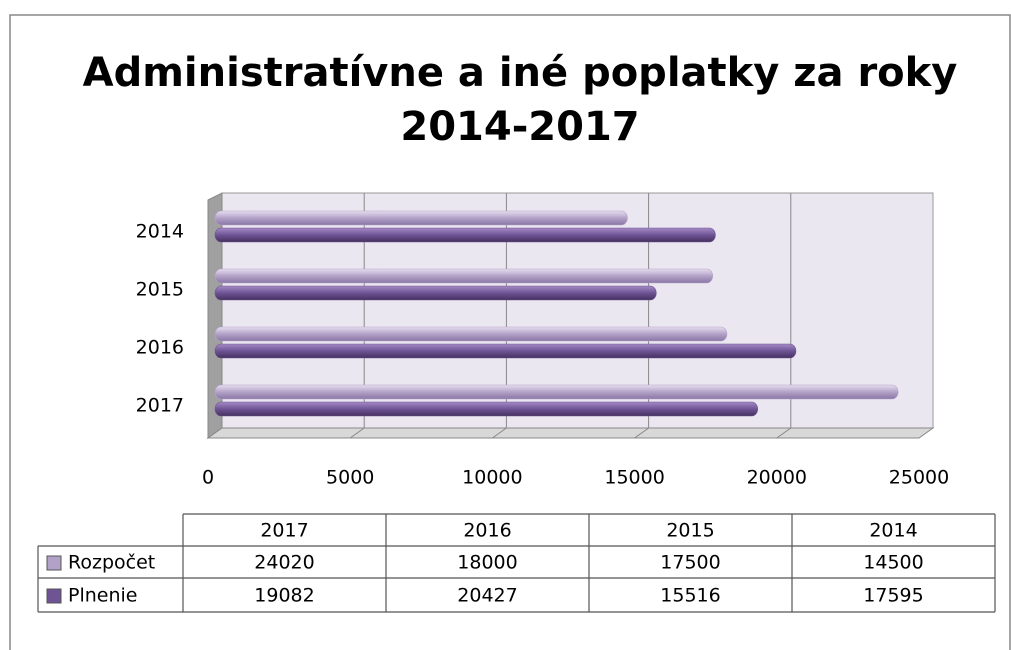 Image resolution: width=1011 pixels, height=650 pixels. Describe the element at coordinates (208, 478) in the screenshot. I see `x-tick-label: 0` at that location.